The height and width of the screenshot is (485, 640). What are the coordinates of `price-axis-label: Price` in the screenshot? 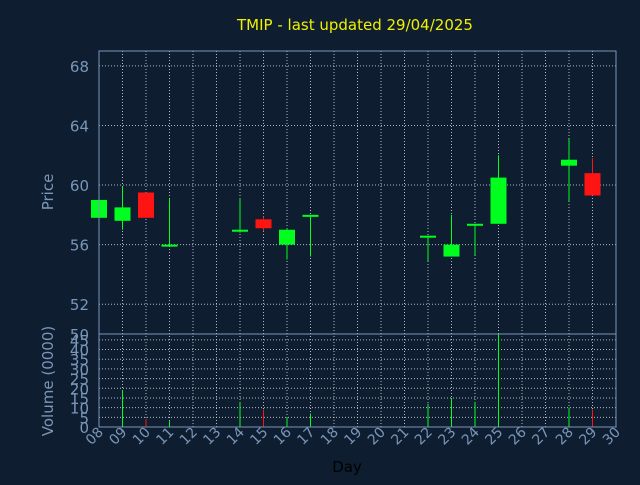 It's located at (48, 192).